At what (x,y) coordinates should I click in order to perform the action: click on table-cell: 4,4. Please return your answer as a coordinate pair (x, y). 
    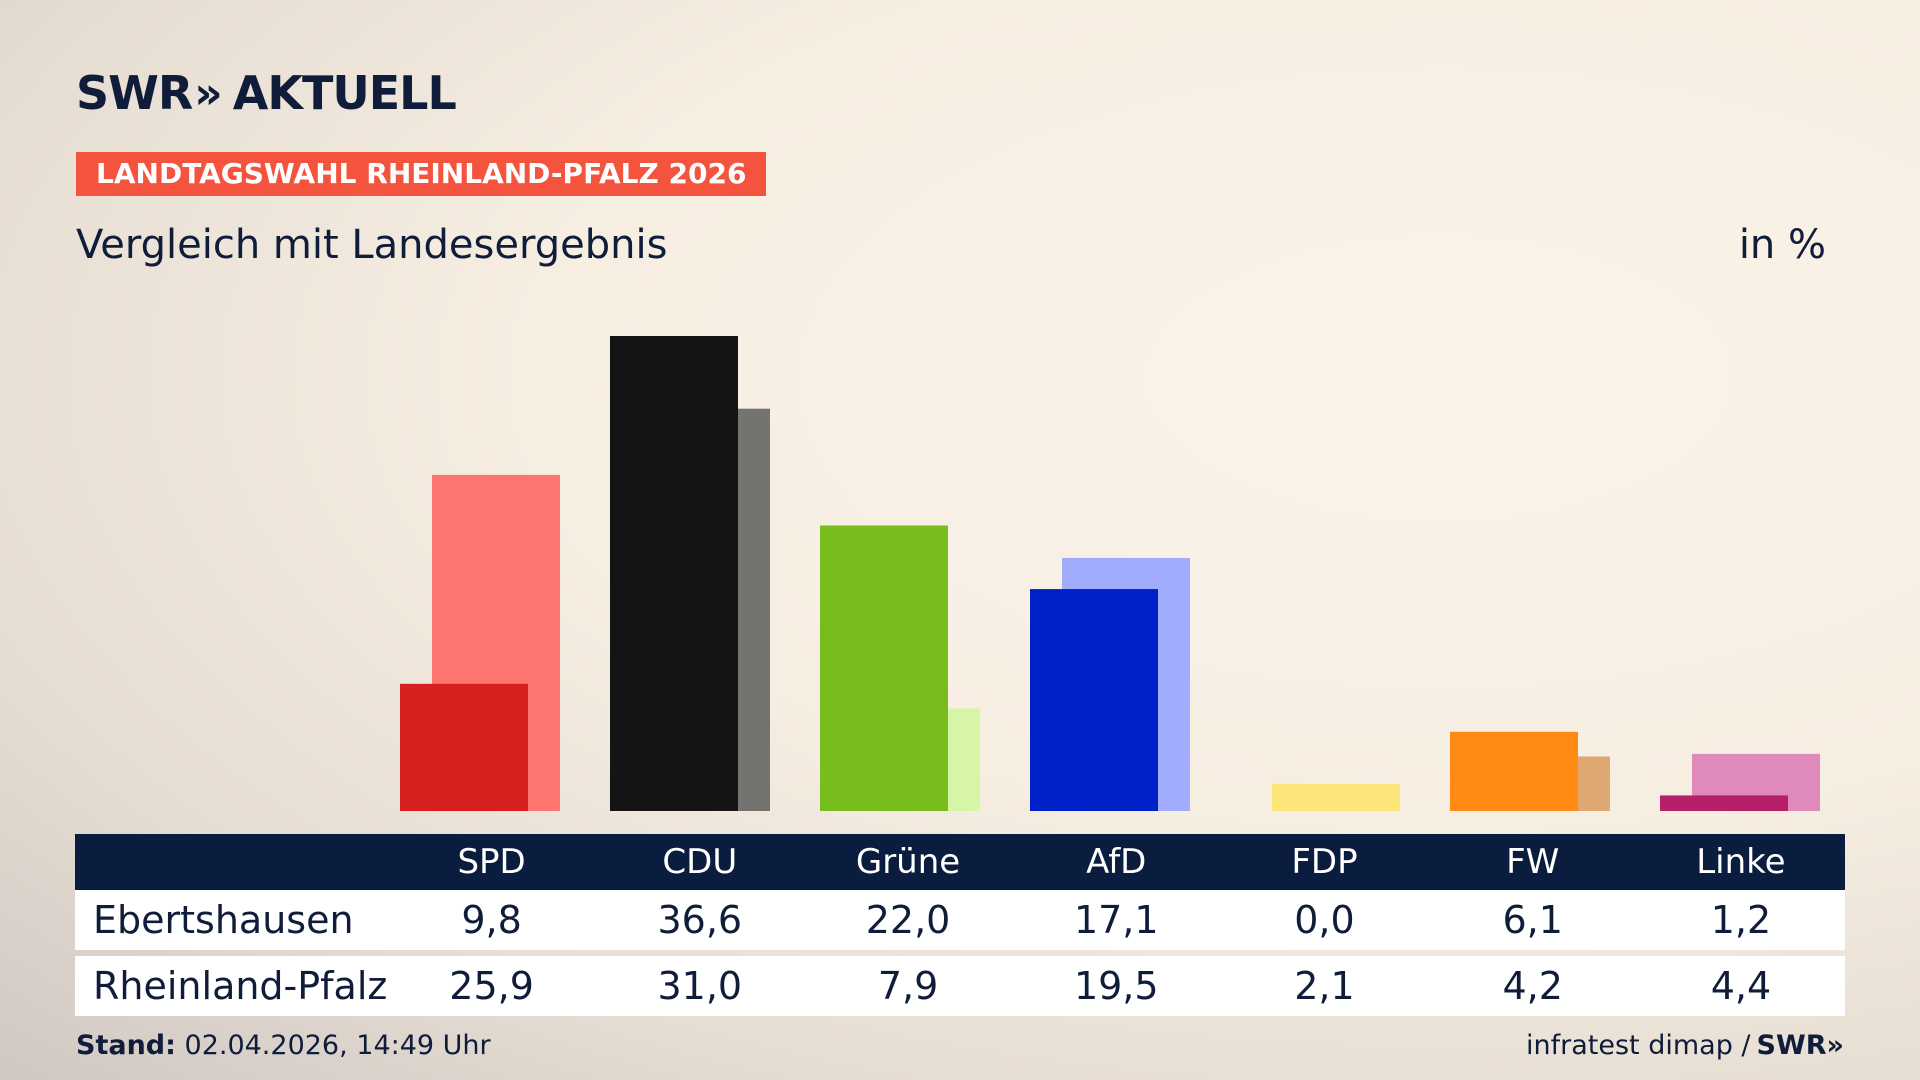
    Looking at the image, I should click on (1741, 986).